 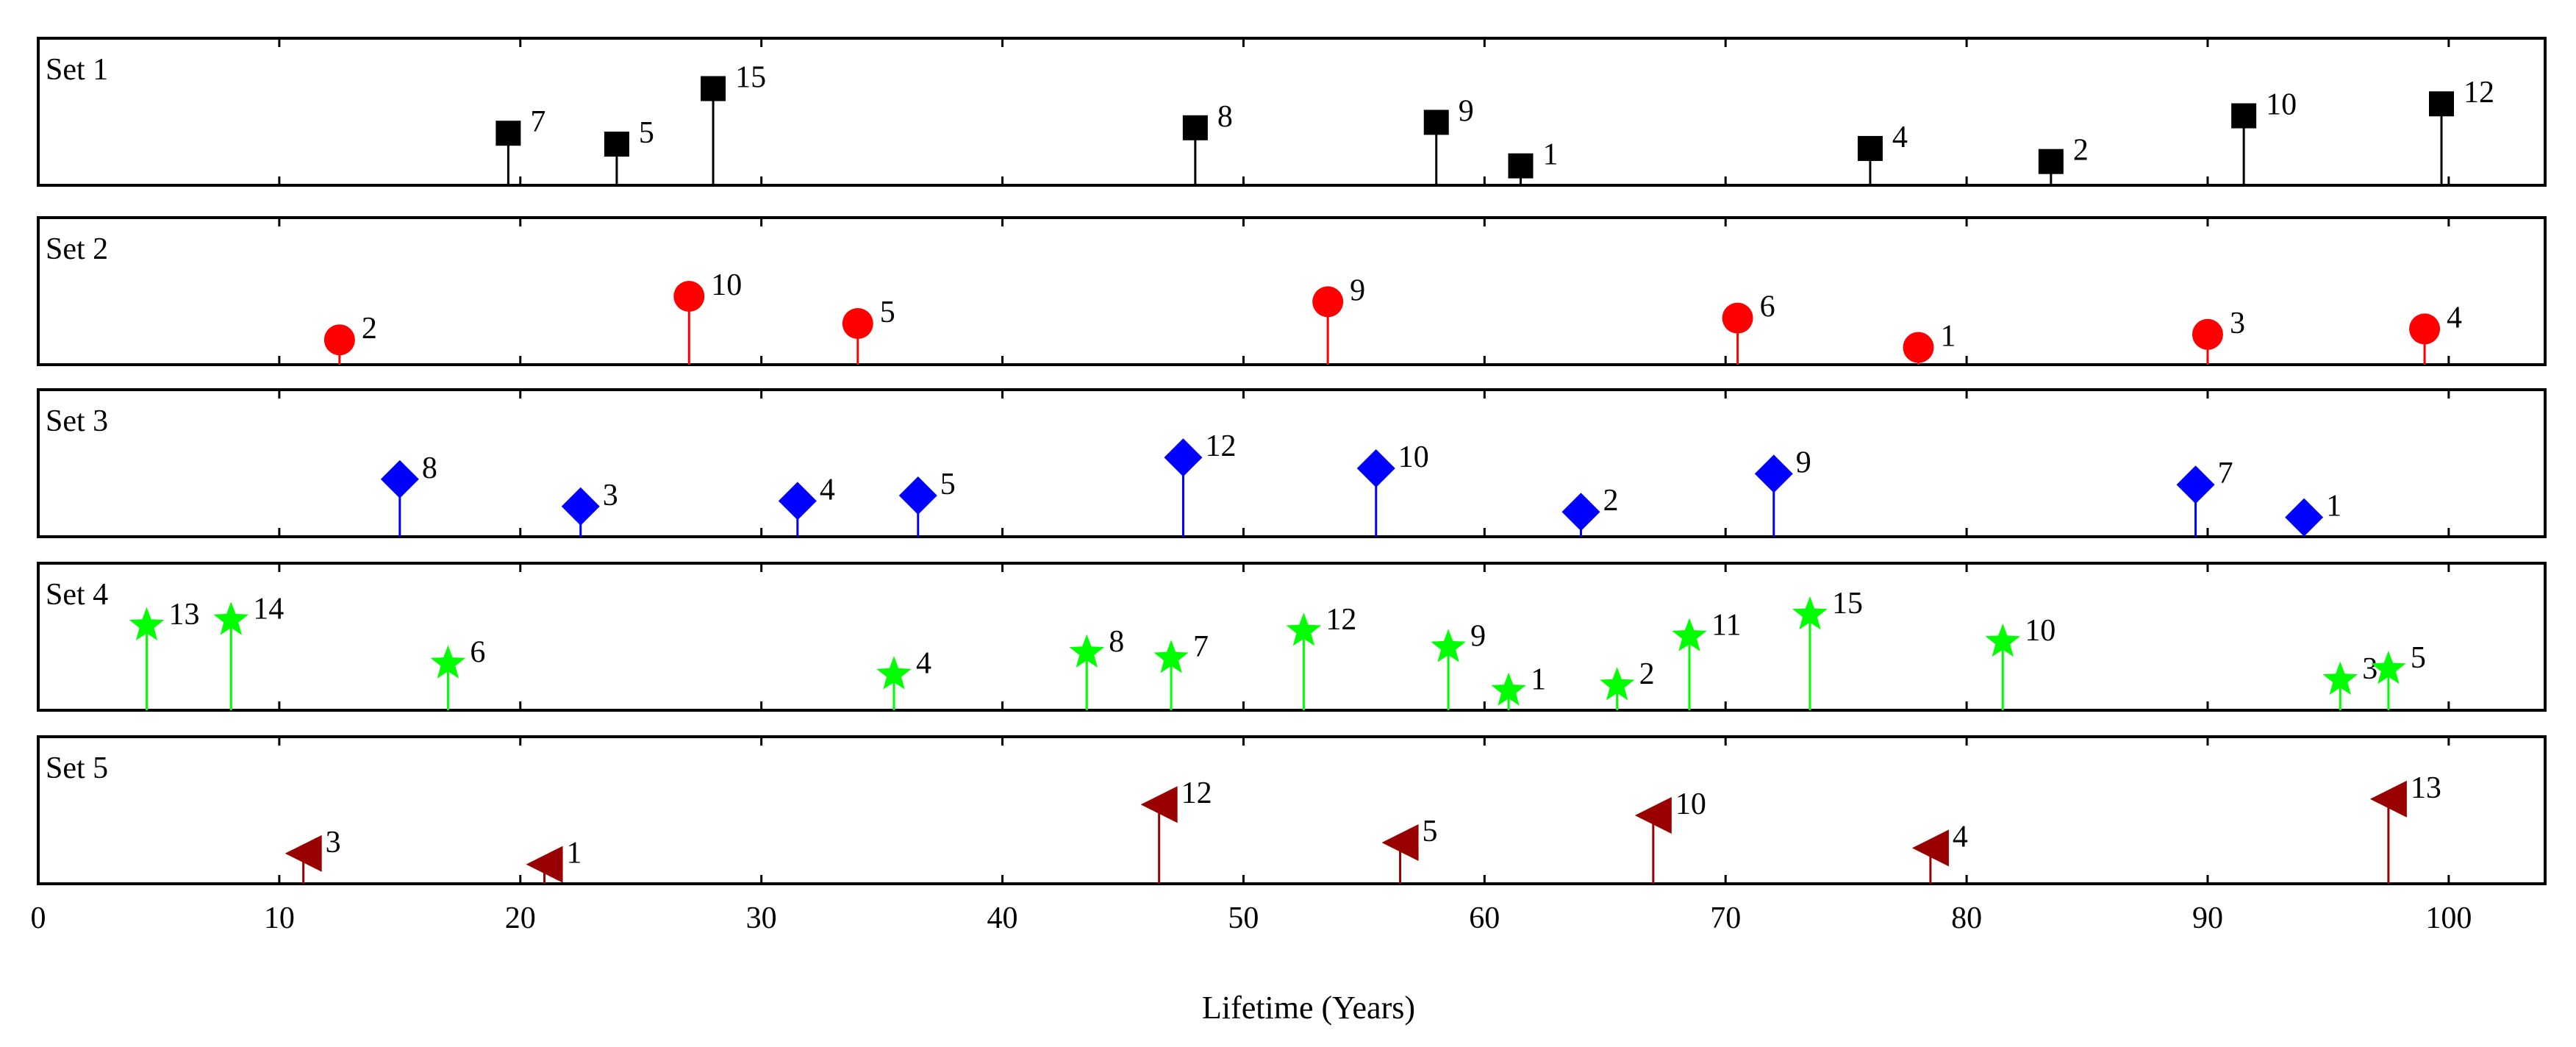 What do you see at coordinates (184, 615) in the screenshot?
I see `data-point-label: 13` at bounding box center [184, 615].